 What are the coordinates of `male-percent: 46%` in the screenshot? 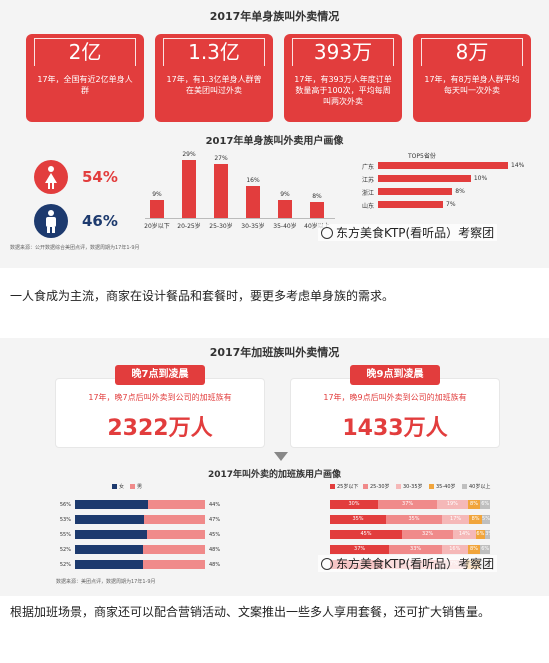 It's located at (100, 221).